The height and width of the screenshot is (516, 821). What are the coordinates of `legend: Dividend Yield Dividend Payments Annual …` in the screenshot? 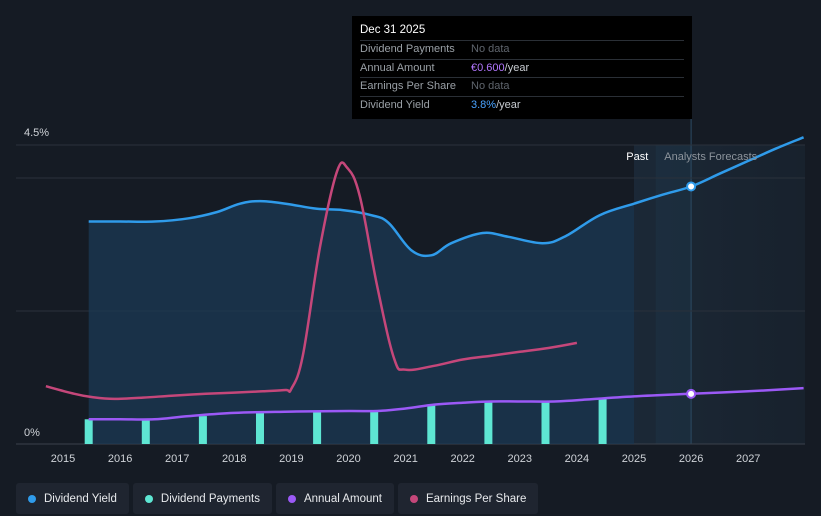 It's located at (277, 499).